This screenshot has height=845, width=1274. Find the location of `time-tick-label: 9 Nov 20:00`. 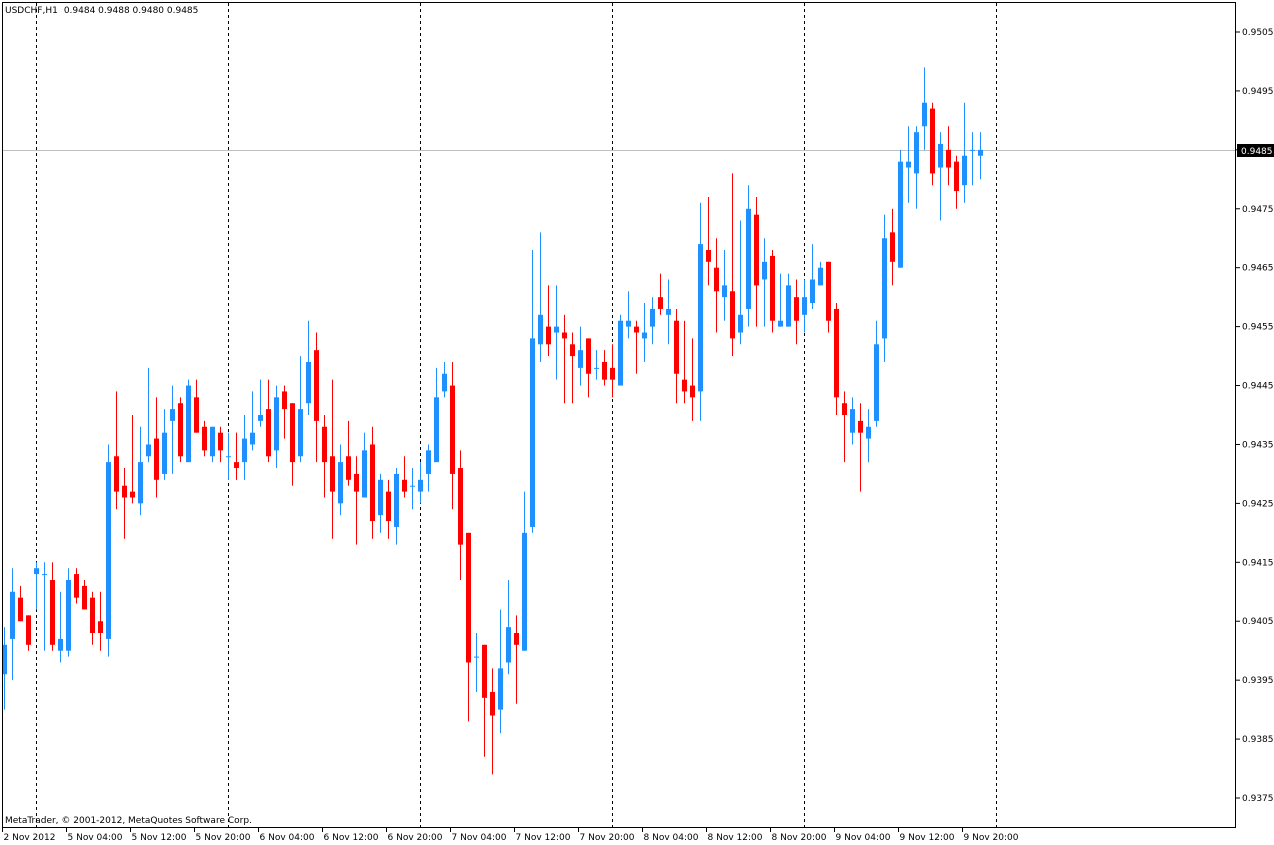

time-tick-label: 9 Nov 20:00 is located at coordinates (991, 838).